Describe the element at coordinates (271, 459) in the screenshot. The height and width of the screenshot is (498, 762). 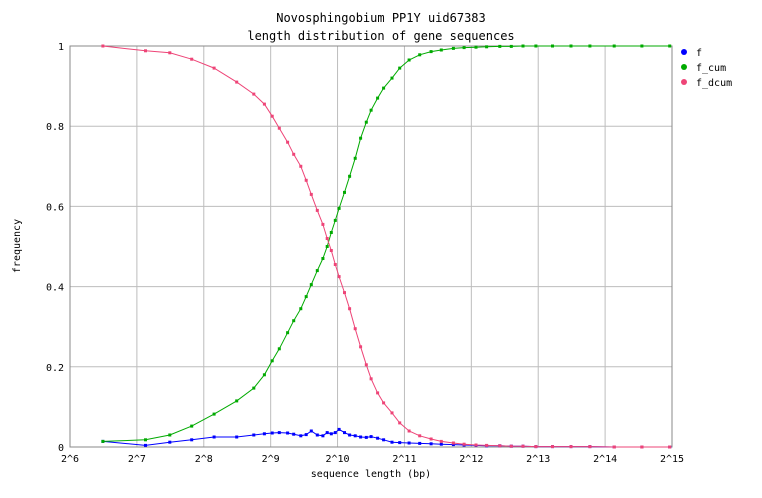
I see `x-tick-label: 2^9` at that location.